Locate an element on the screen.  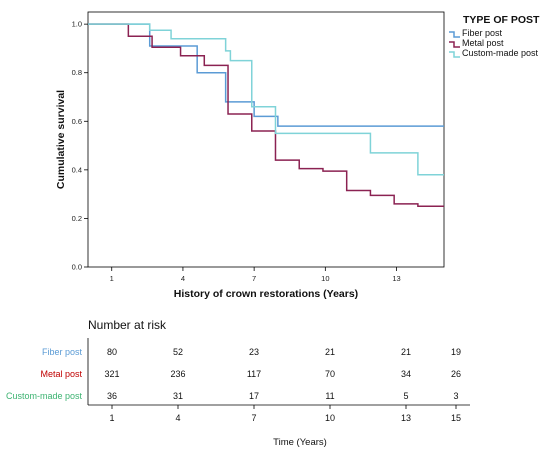
risk-time-label: 15 is located at coordinates (456, 418).